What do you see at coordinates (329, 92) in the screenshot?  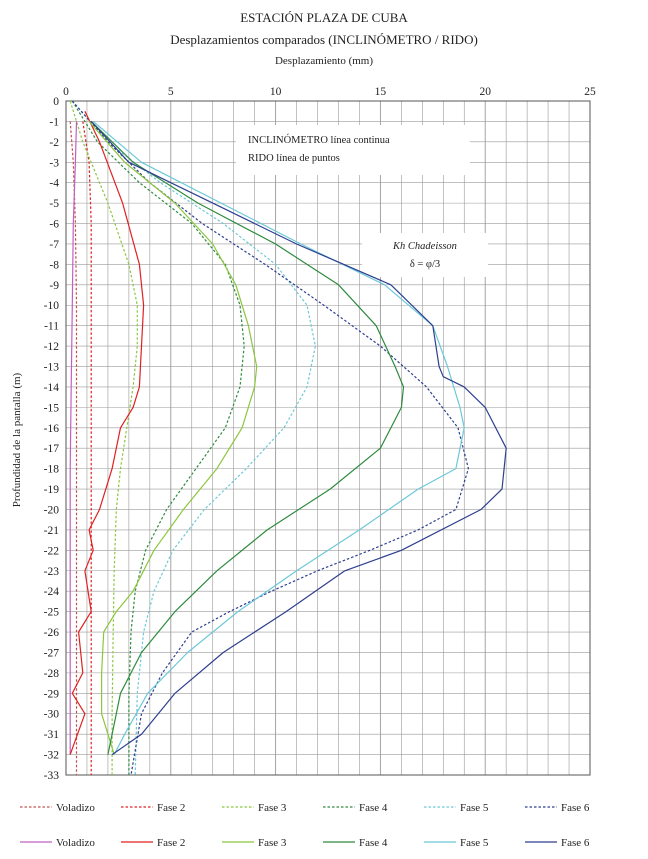 I see `x-tick-labels: 0 5 10 15 20 25` at bounding box center [329, 92].